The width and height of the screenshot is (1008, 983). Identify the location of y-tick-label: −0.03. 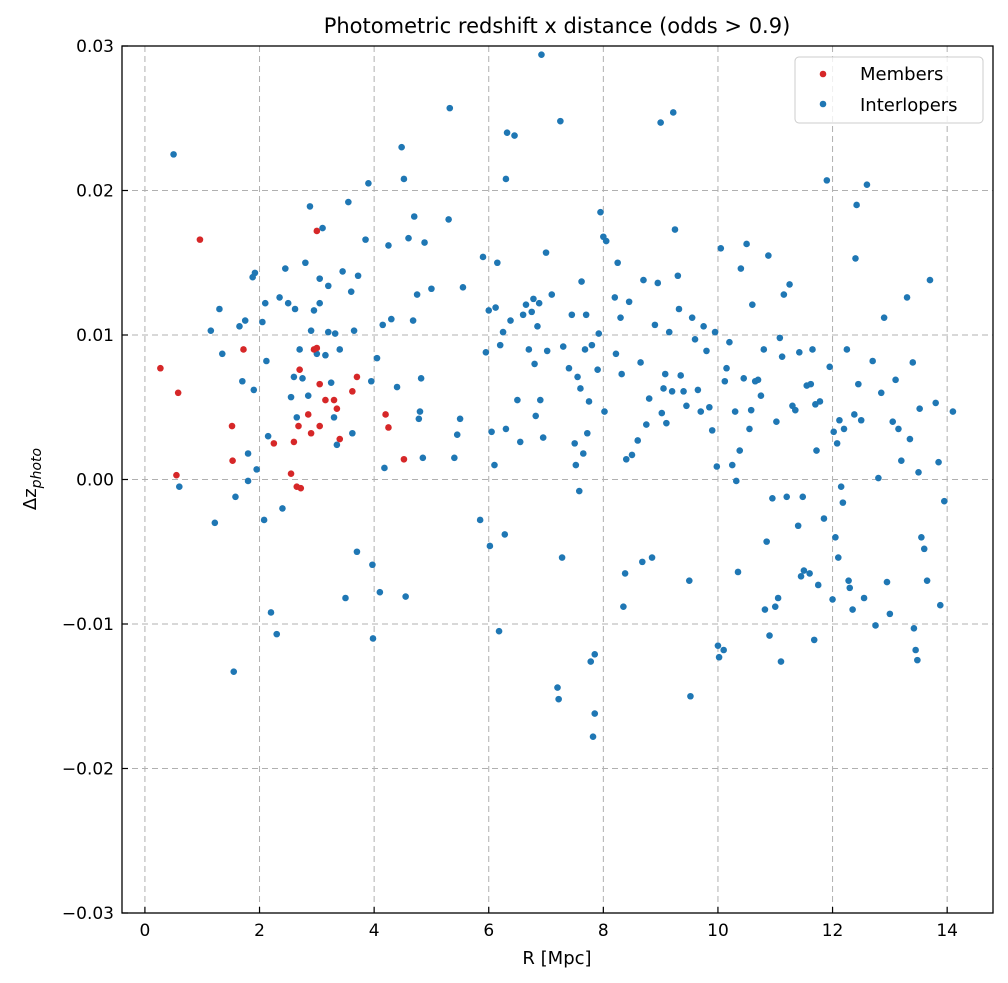
(88, 914).